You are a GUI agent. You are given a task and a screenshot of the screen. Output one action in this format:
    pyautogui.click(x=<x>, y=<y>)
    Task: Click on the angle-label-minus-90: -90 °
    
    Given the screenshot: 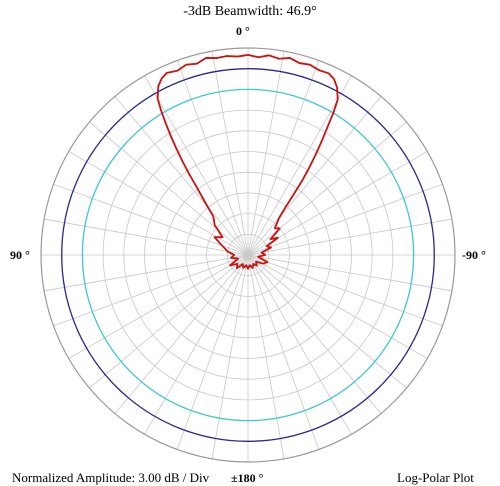 What is the action you would take?
    pyautogui.click(x=474, y=255)
    